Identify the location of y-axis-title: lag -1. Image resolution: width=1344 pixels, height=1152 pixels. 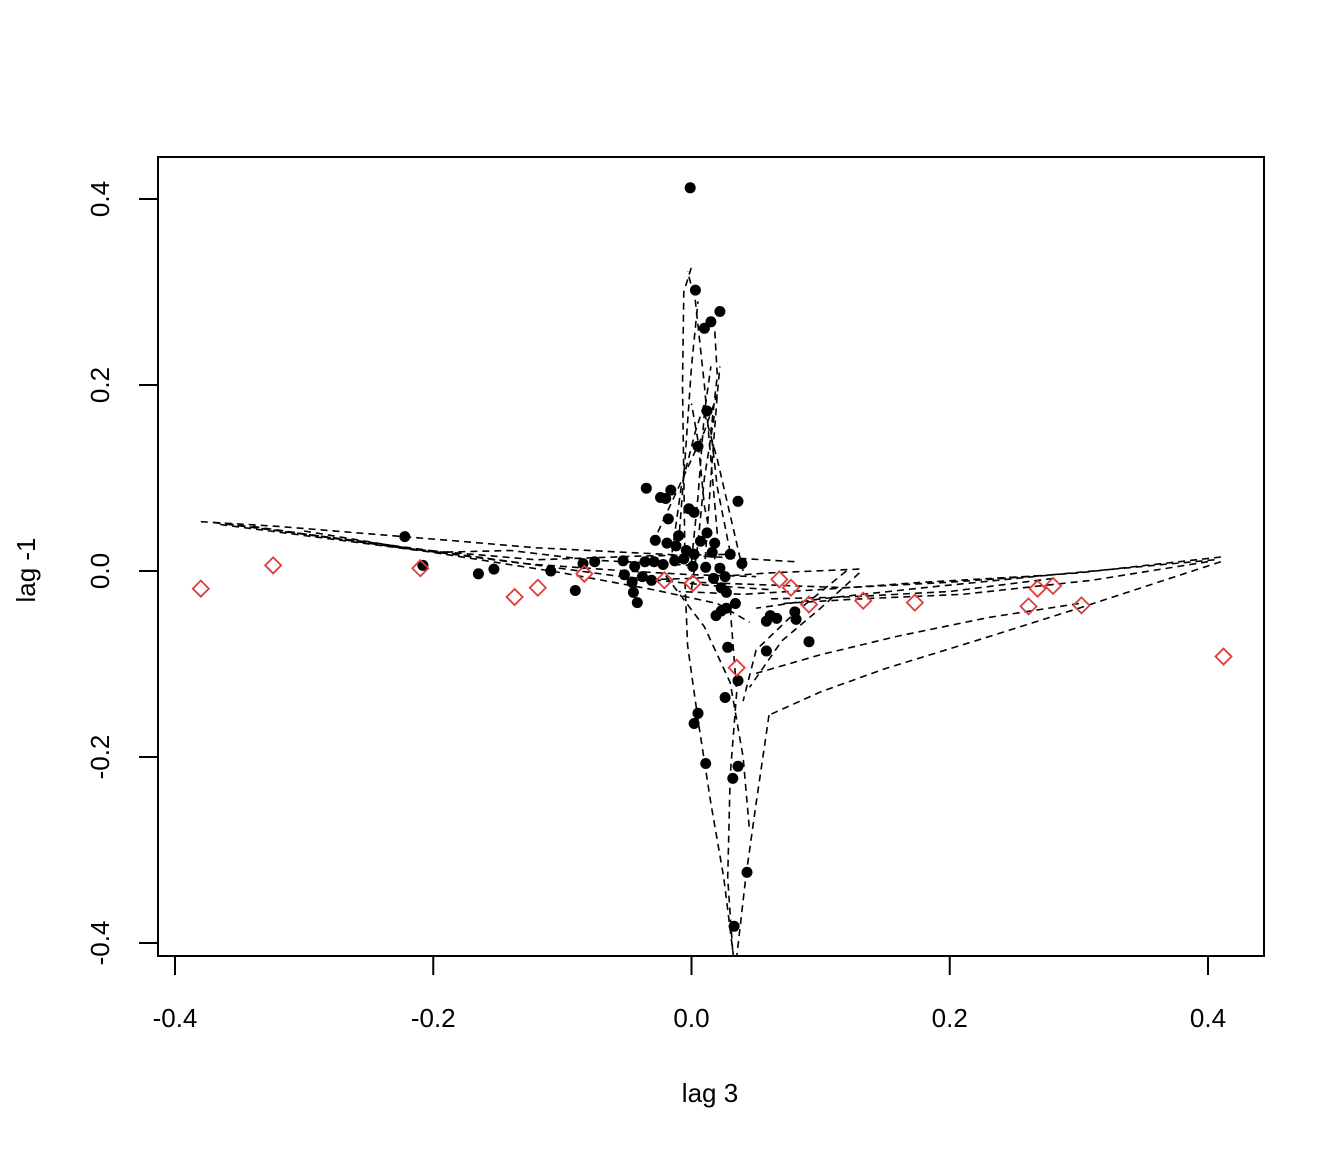
(26, 569).